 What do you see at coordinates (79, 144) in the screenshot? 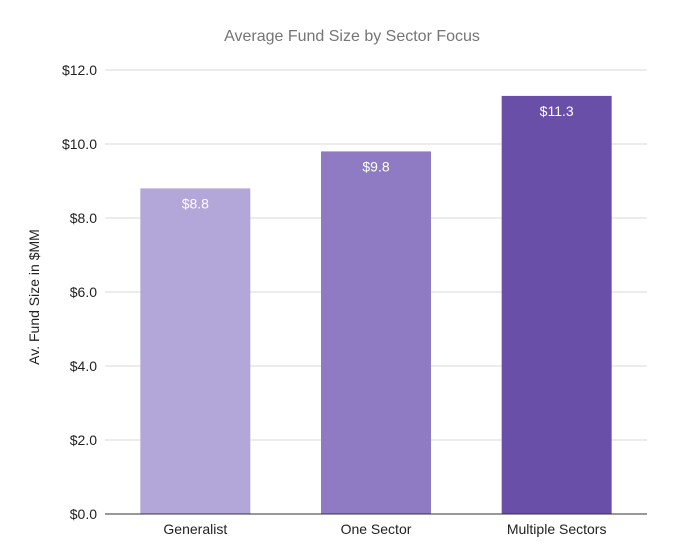
I see `y-tick-label: $10.0` at bounding box center [79, 144].